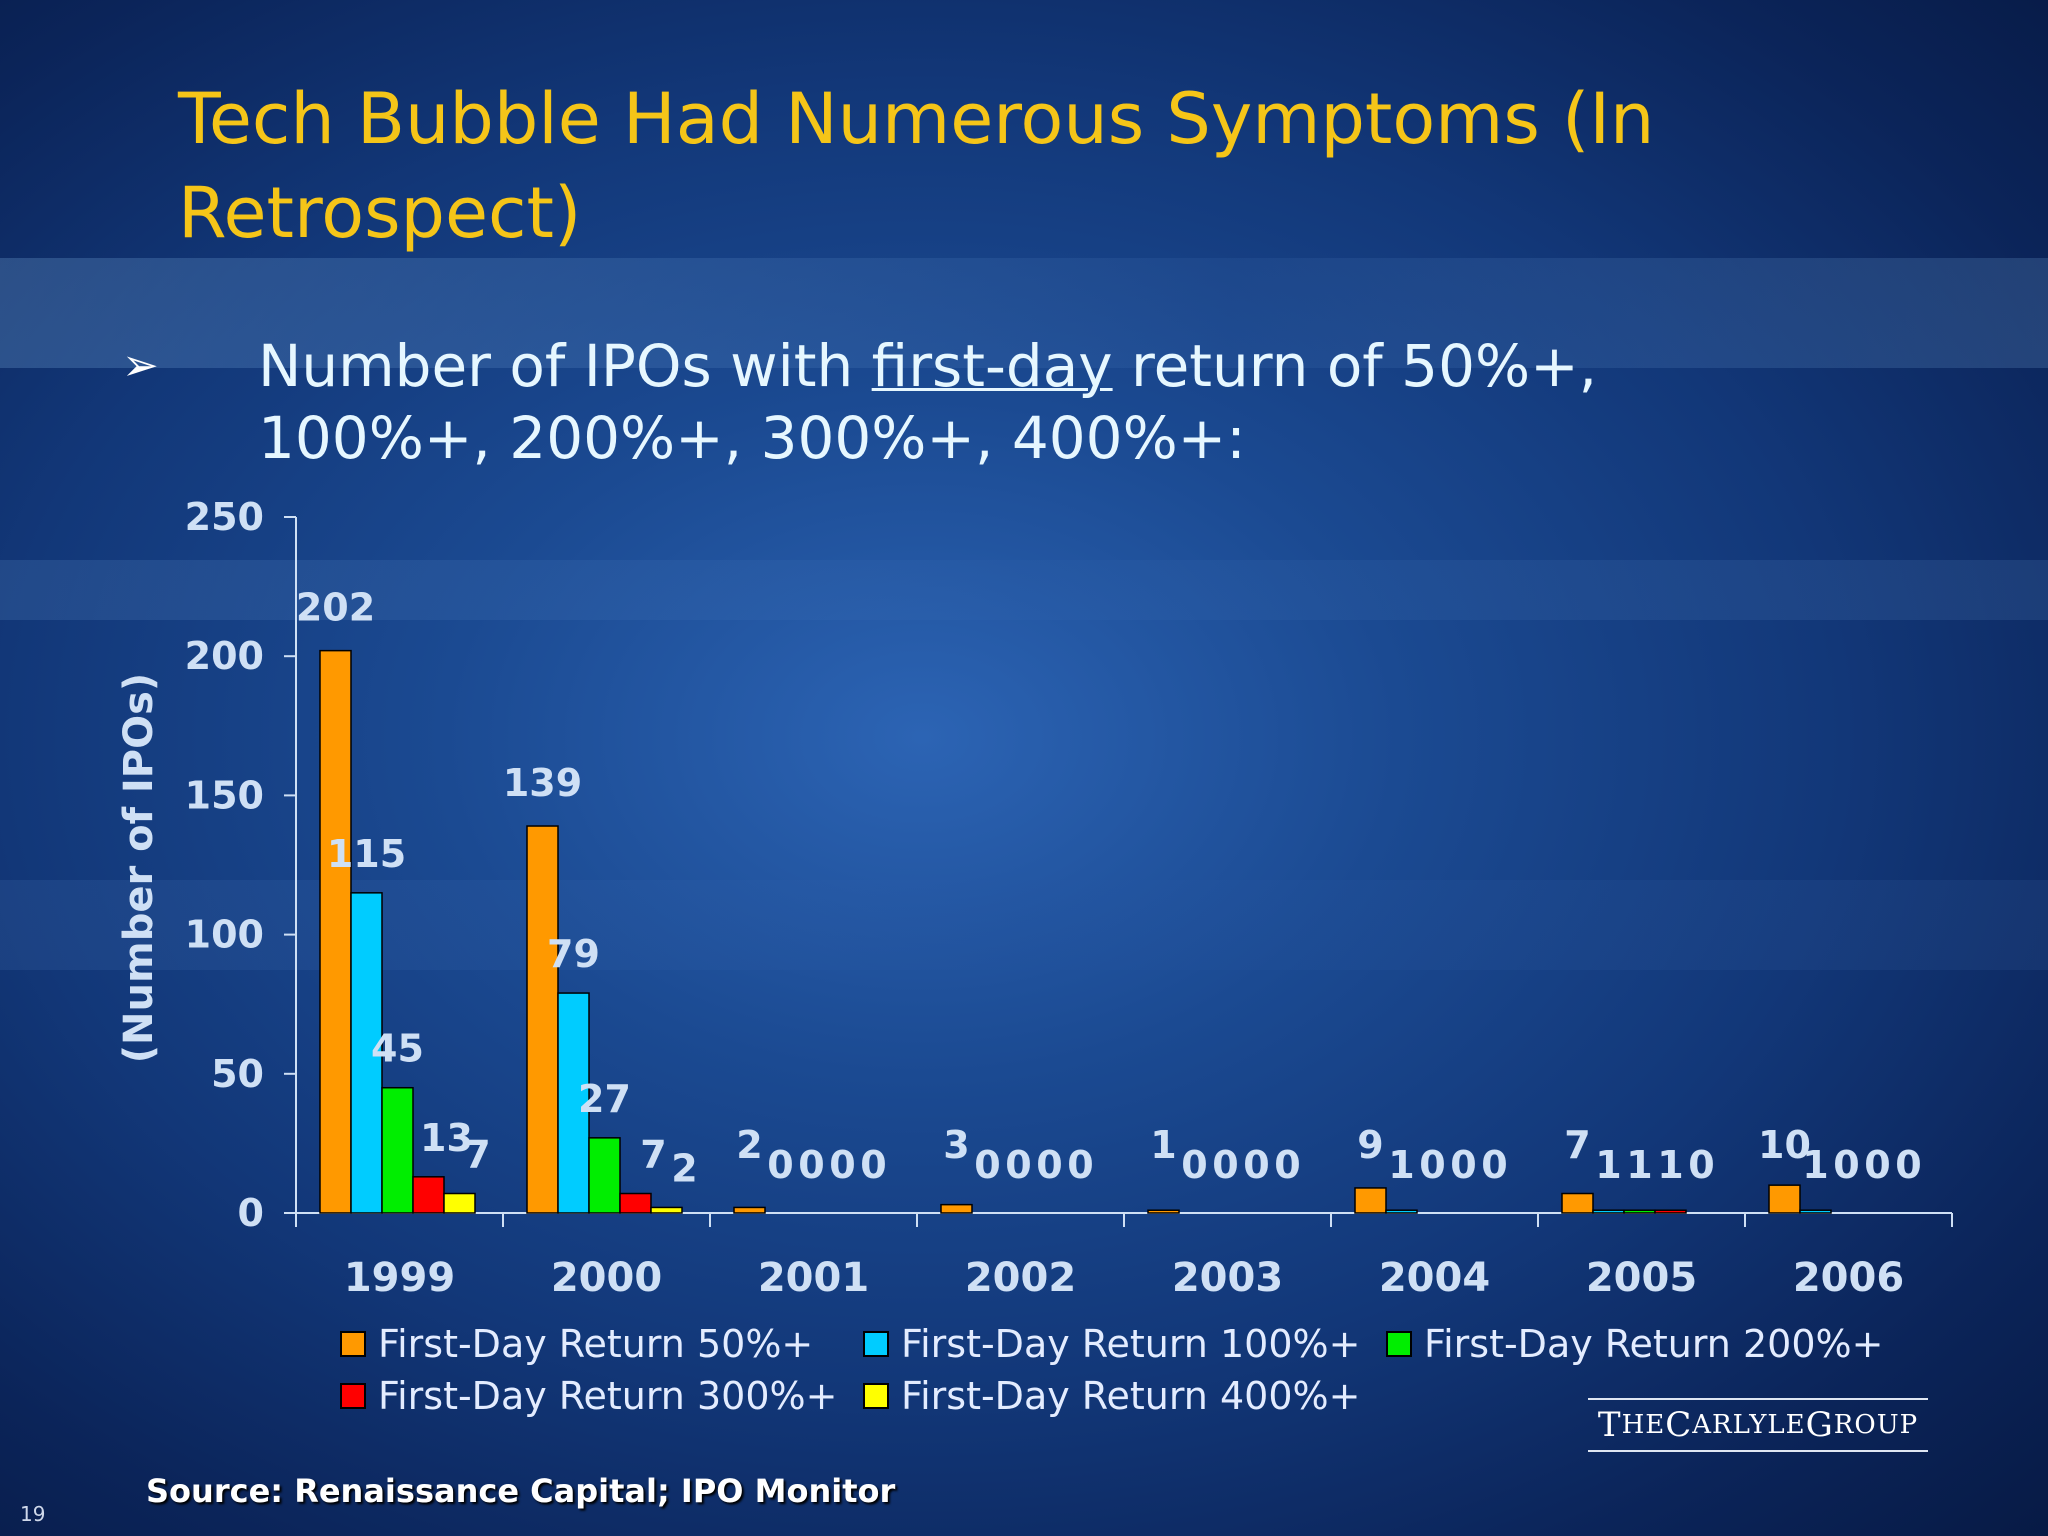  What do you see at coordinates (1641, 1278) in the screenshot?
I see `x-tick-label: 2005` at bounding box center [1641, 1278].